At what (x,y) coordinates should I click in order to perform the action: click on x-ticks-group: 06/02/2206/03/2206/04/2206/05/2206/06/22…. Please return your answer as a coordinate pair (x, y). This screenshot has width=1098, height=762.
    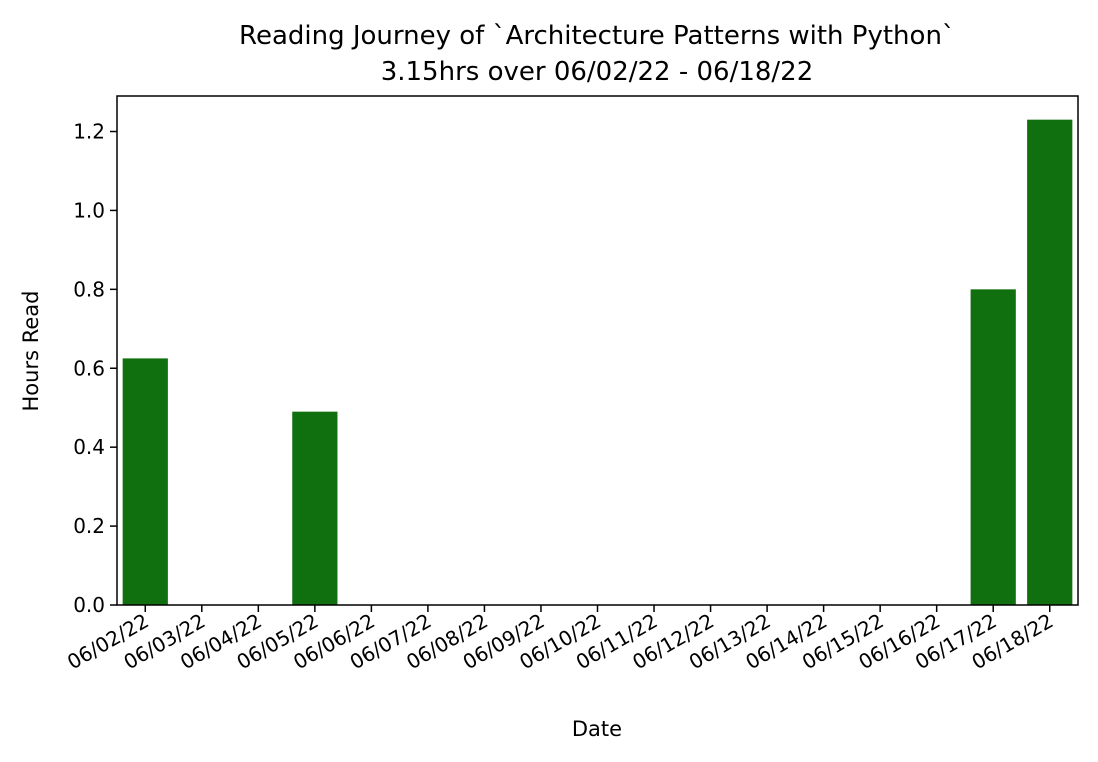
    Looking at the image, I should click on (560, 639).